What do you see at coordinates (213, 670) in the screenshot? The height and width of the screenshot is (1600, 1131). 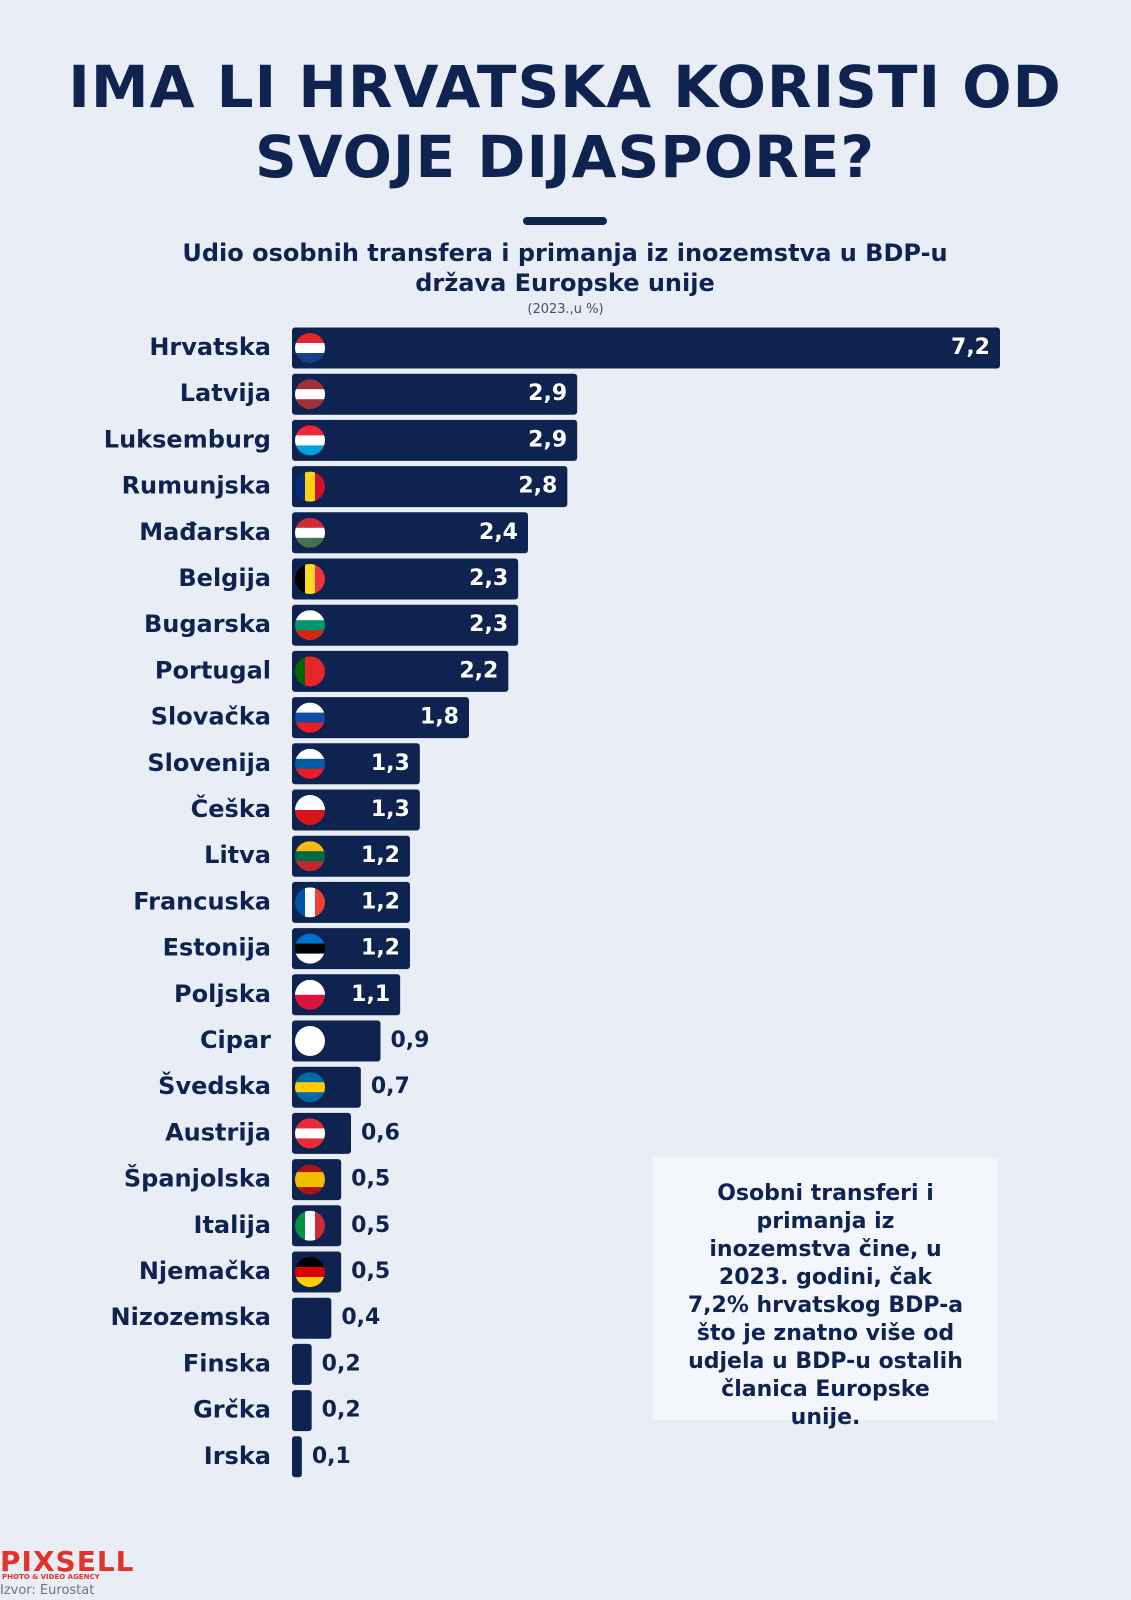 I see `category-label: Portugal` at bounding box center [213, 670].